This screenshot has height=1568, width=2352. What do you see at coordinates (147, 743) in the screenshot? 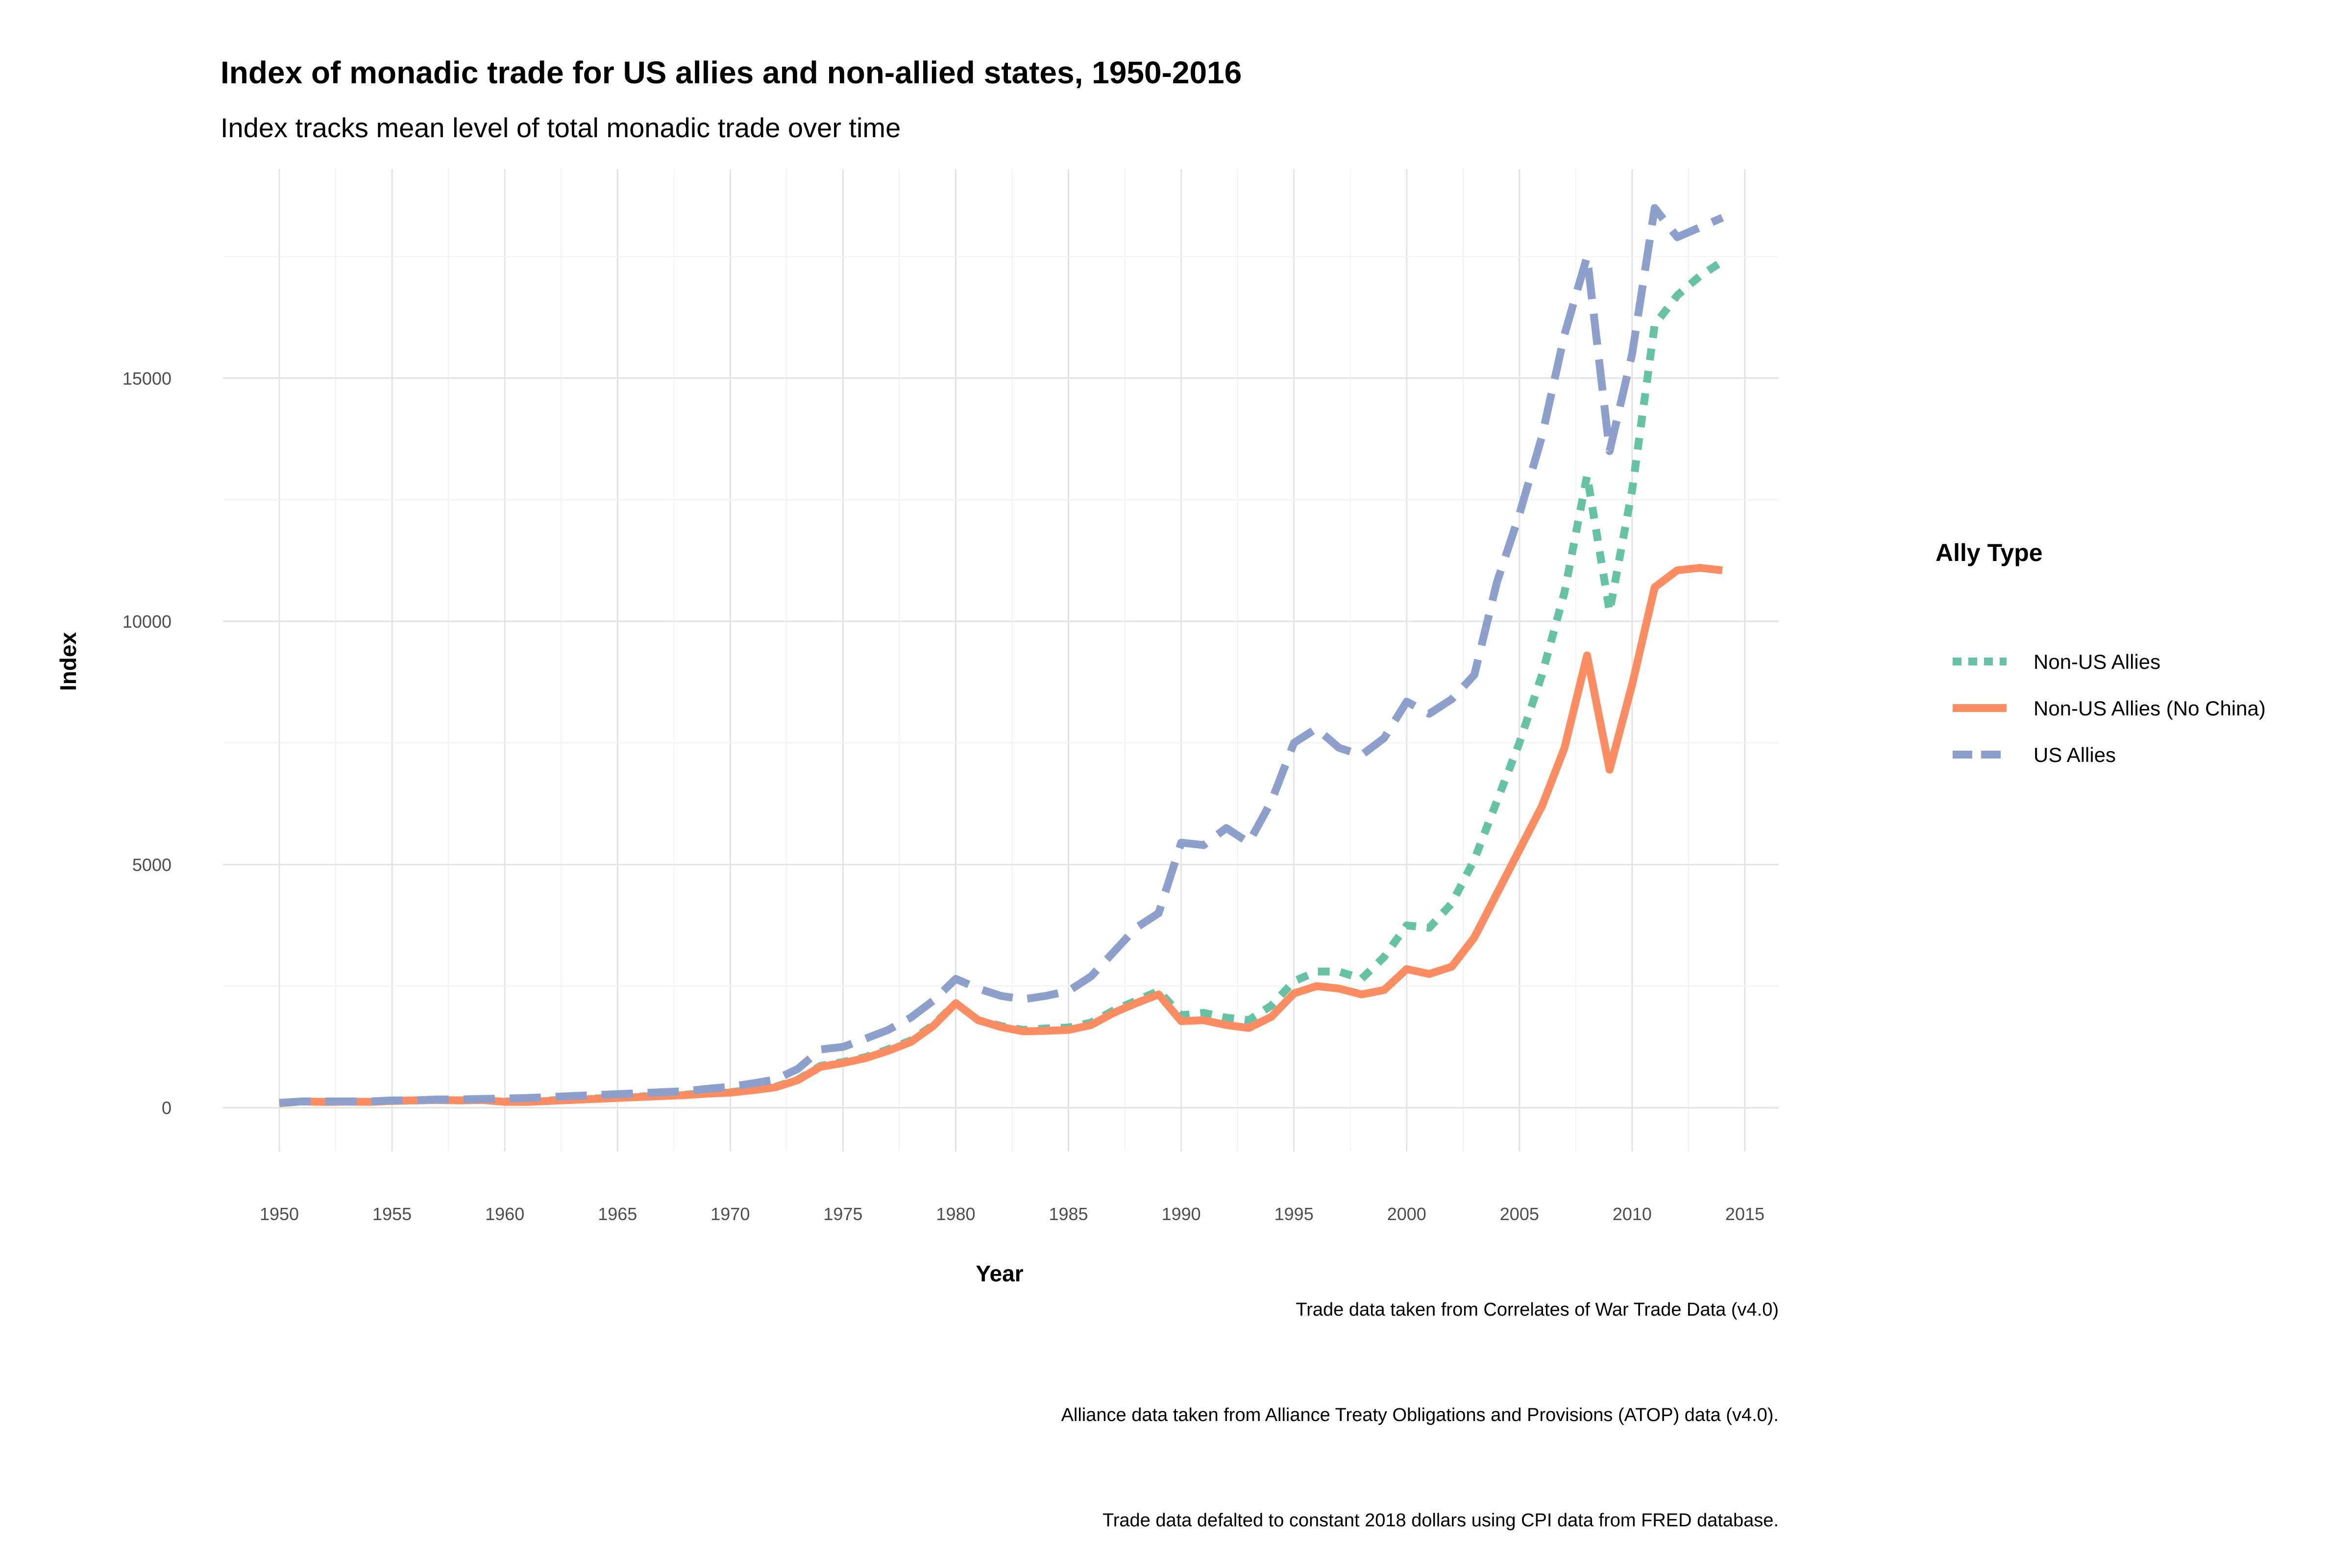
I see `y-axis-ticks: 0 5000 10000 15000` at bounding box center [147, 743].